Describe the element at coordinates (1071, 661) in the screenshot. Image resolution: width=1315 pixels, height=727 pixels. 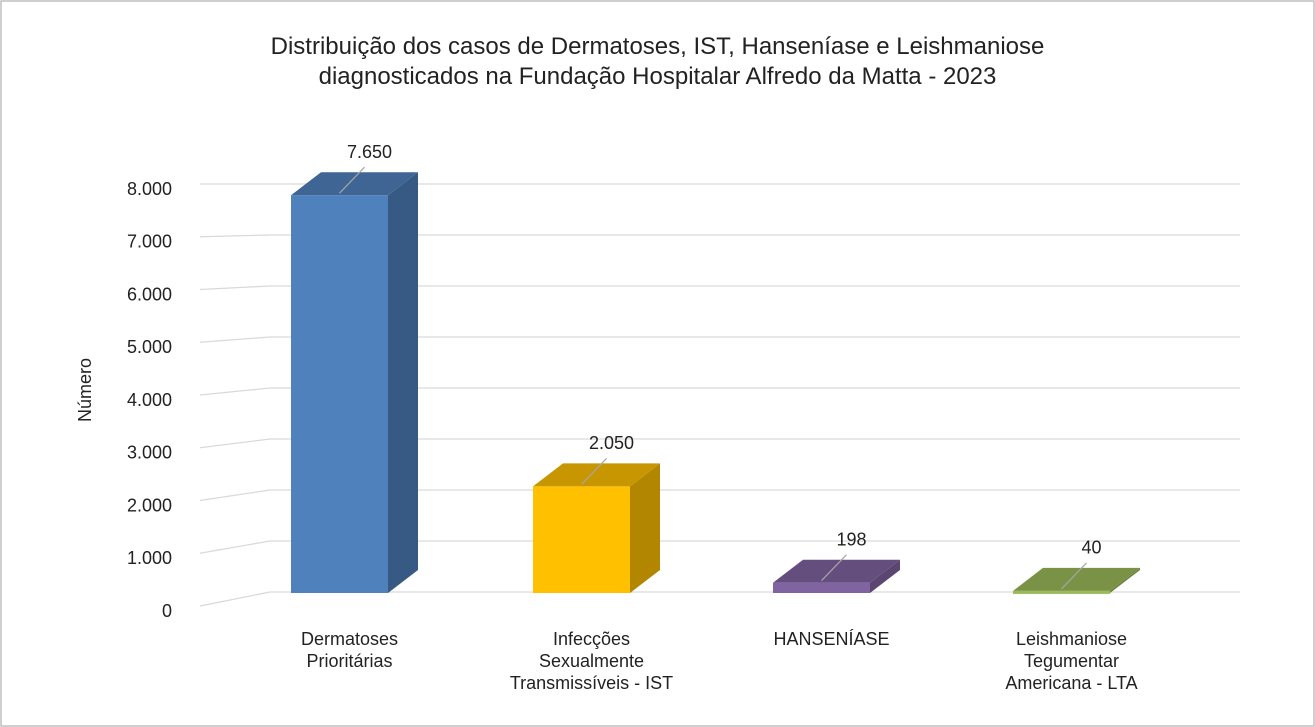
I see `x-tick-label: Leishmaniose Tegumentar Americana - LTA` at that location.